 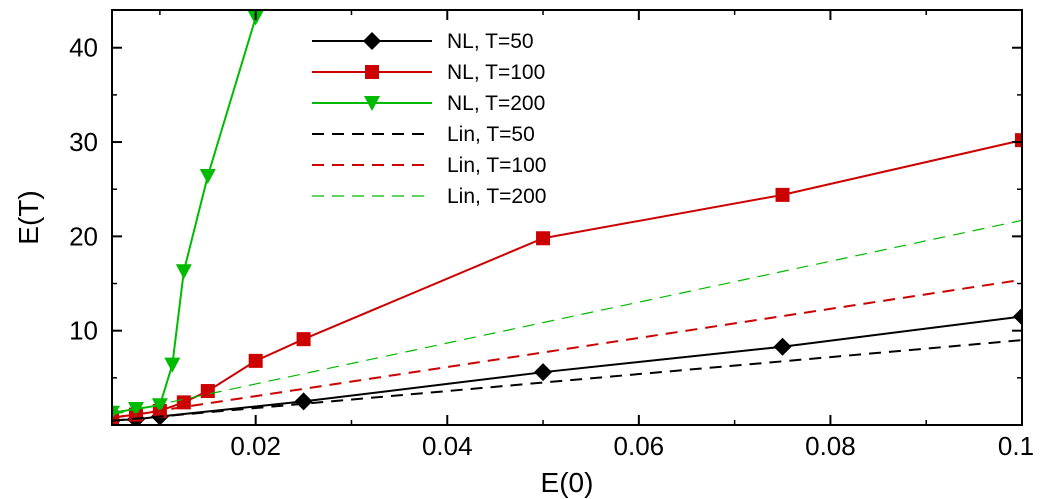 I want to click on y-axis-label: E(T), so click(x=28, y=217).